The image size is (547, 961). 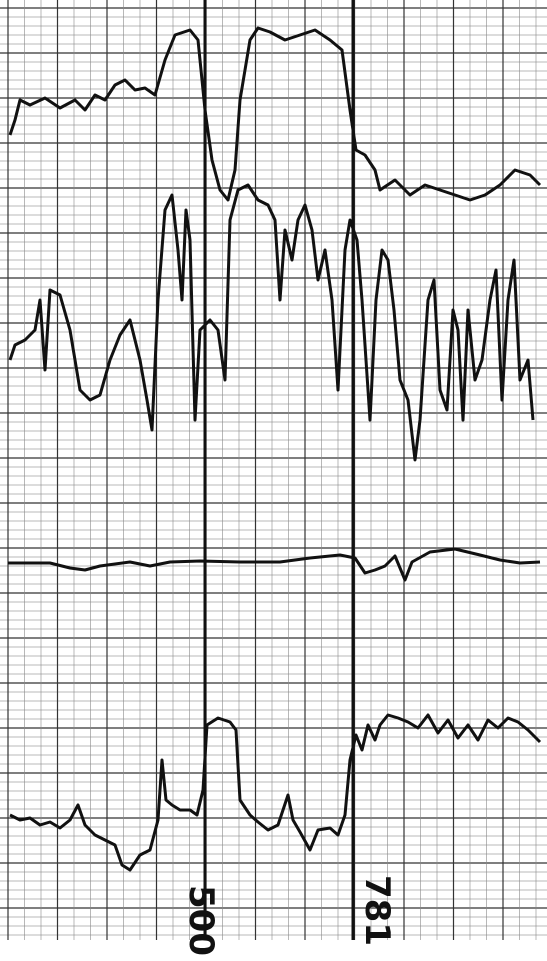 What do you see at coordinates (274, 564) in the screenshot?
I see `trace` at bounding box center [274, 564].